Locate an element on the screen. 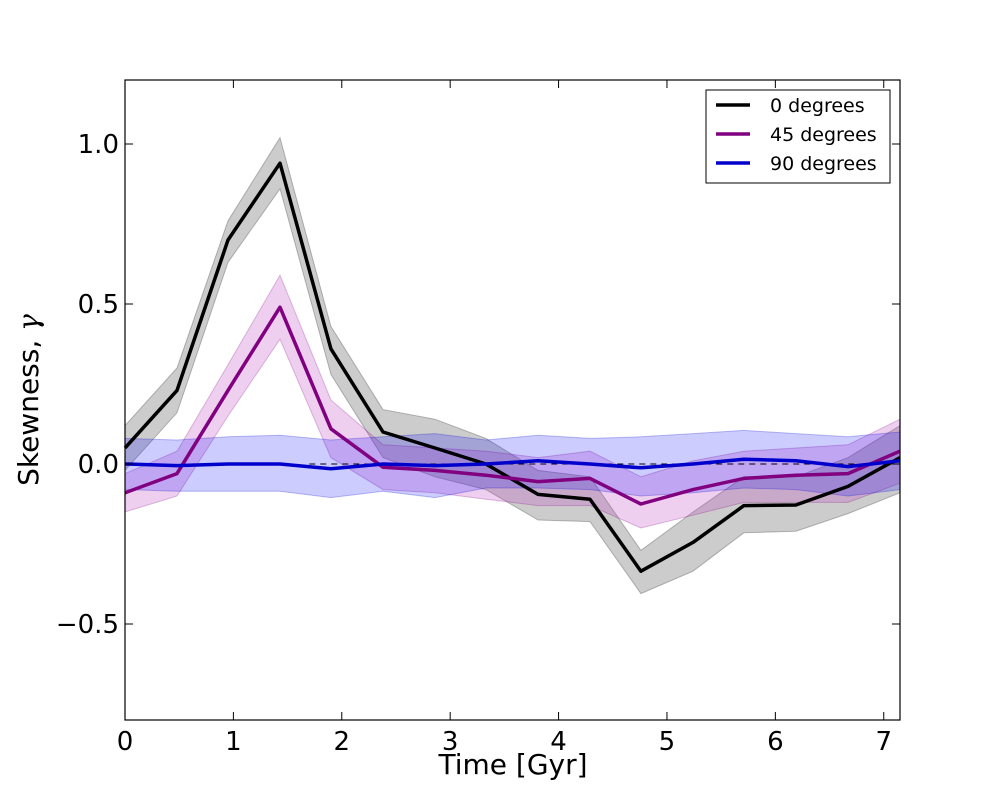  x-tick-label: 6 is located at coordinates (775, 742).